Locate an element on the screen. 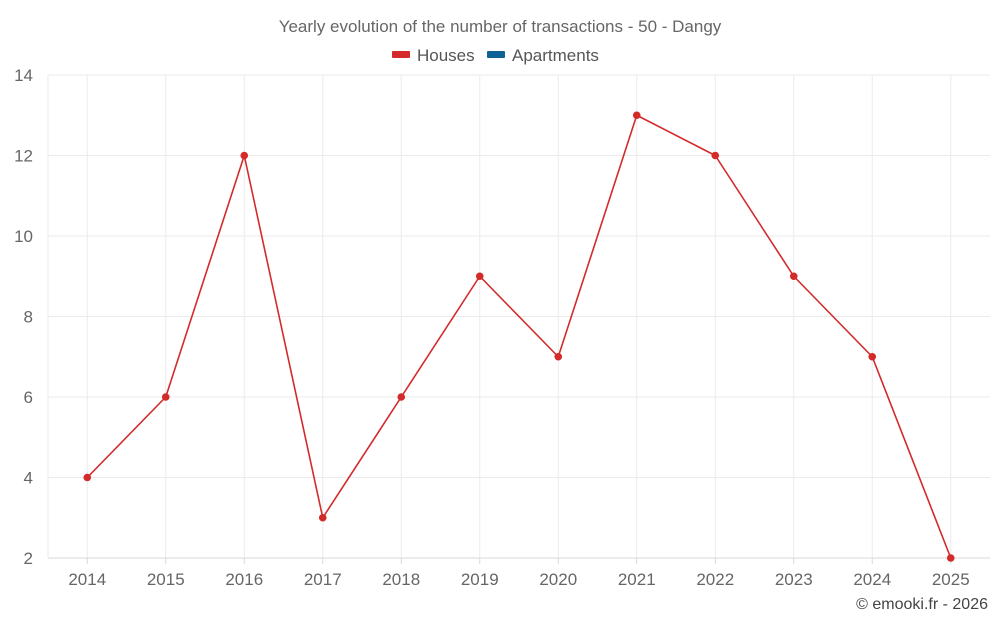 Image resolution: width=1000 pixels, height=625 pixels. data-point-houses-2023 is located at coordinates (793, 276).